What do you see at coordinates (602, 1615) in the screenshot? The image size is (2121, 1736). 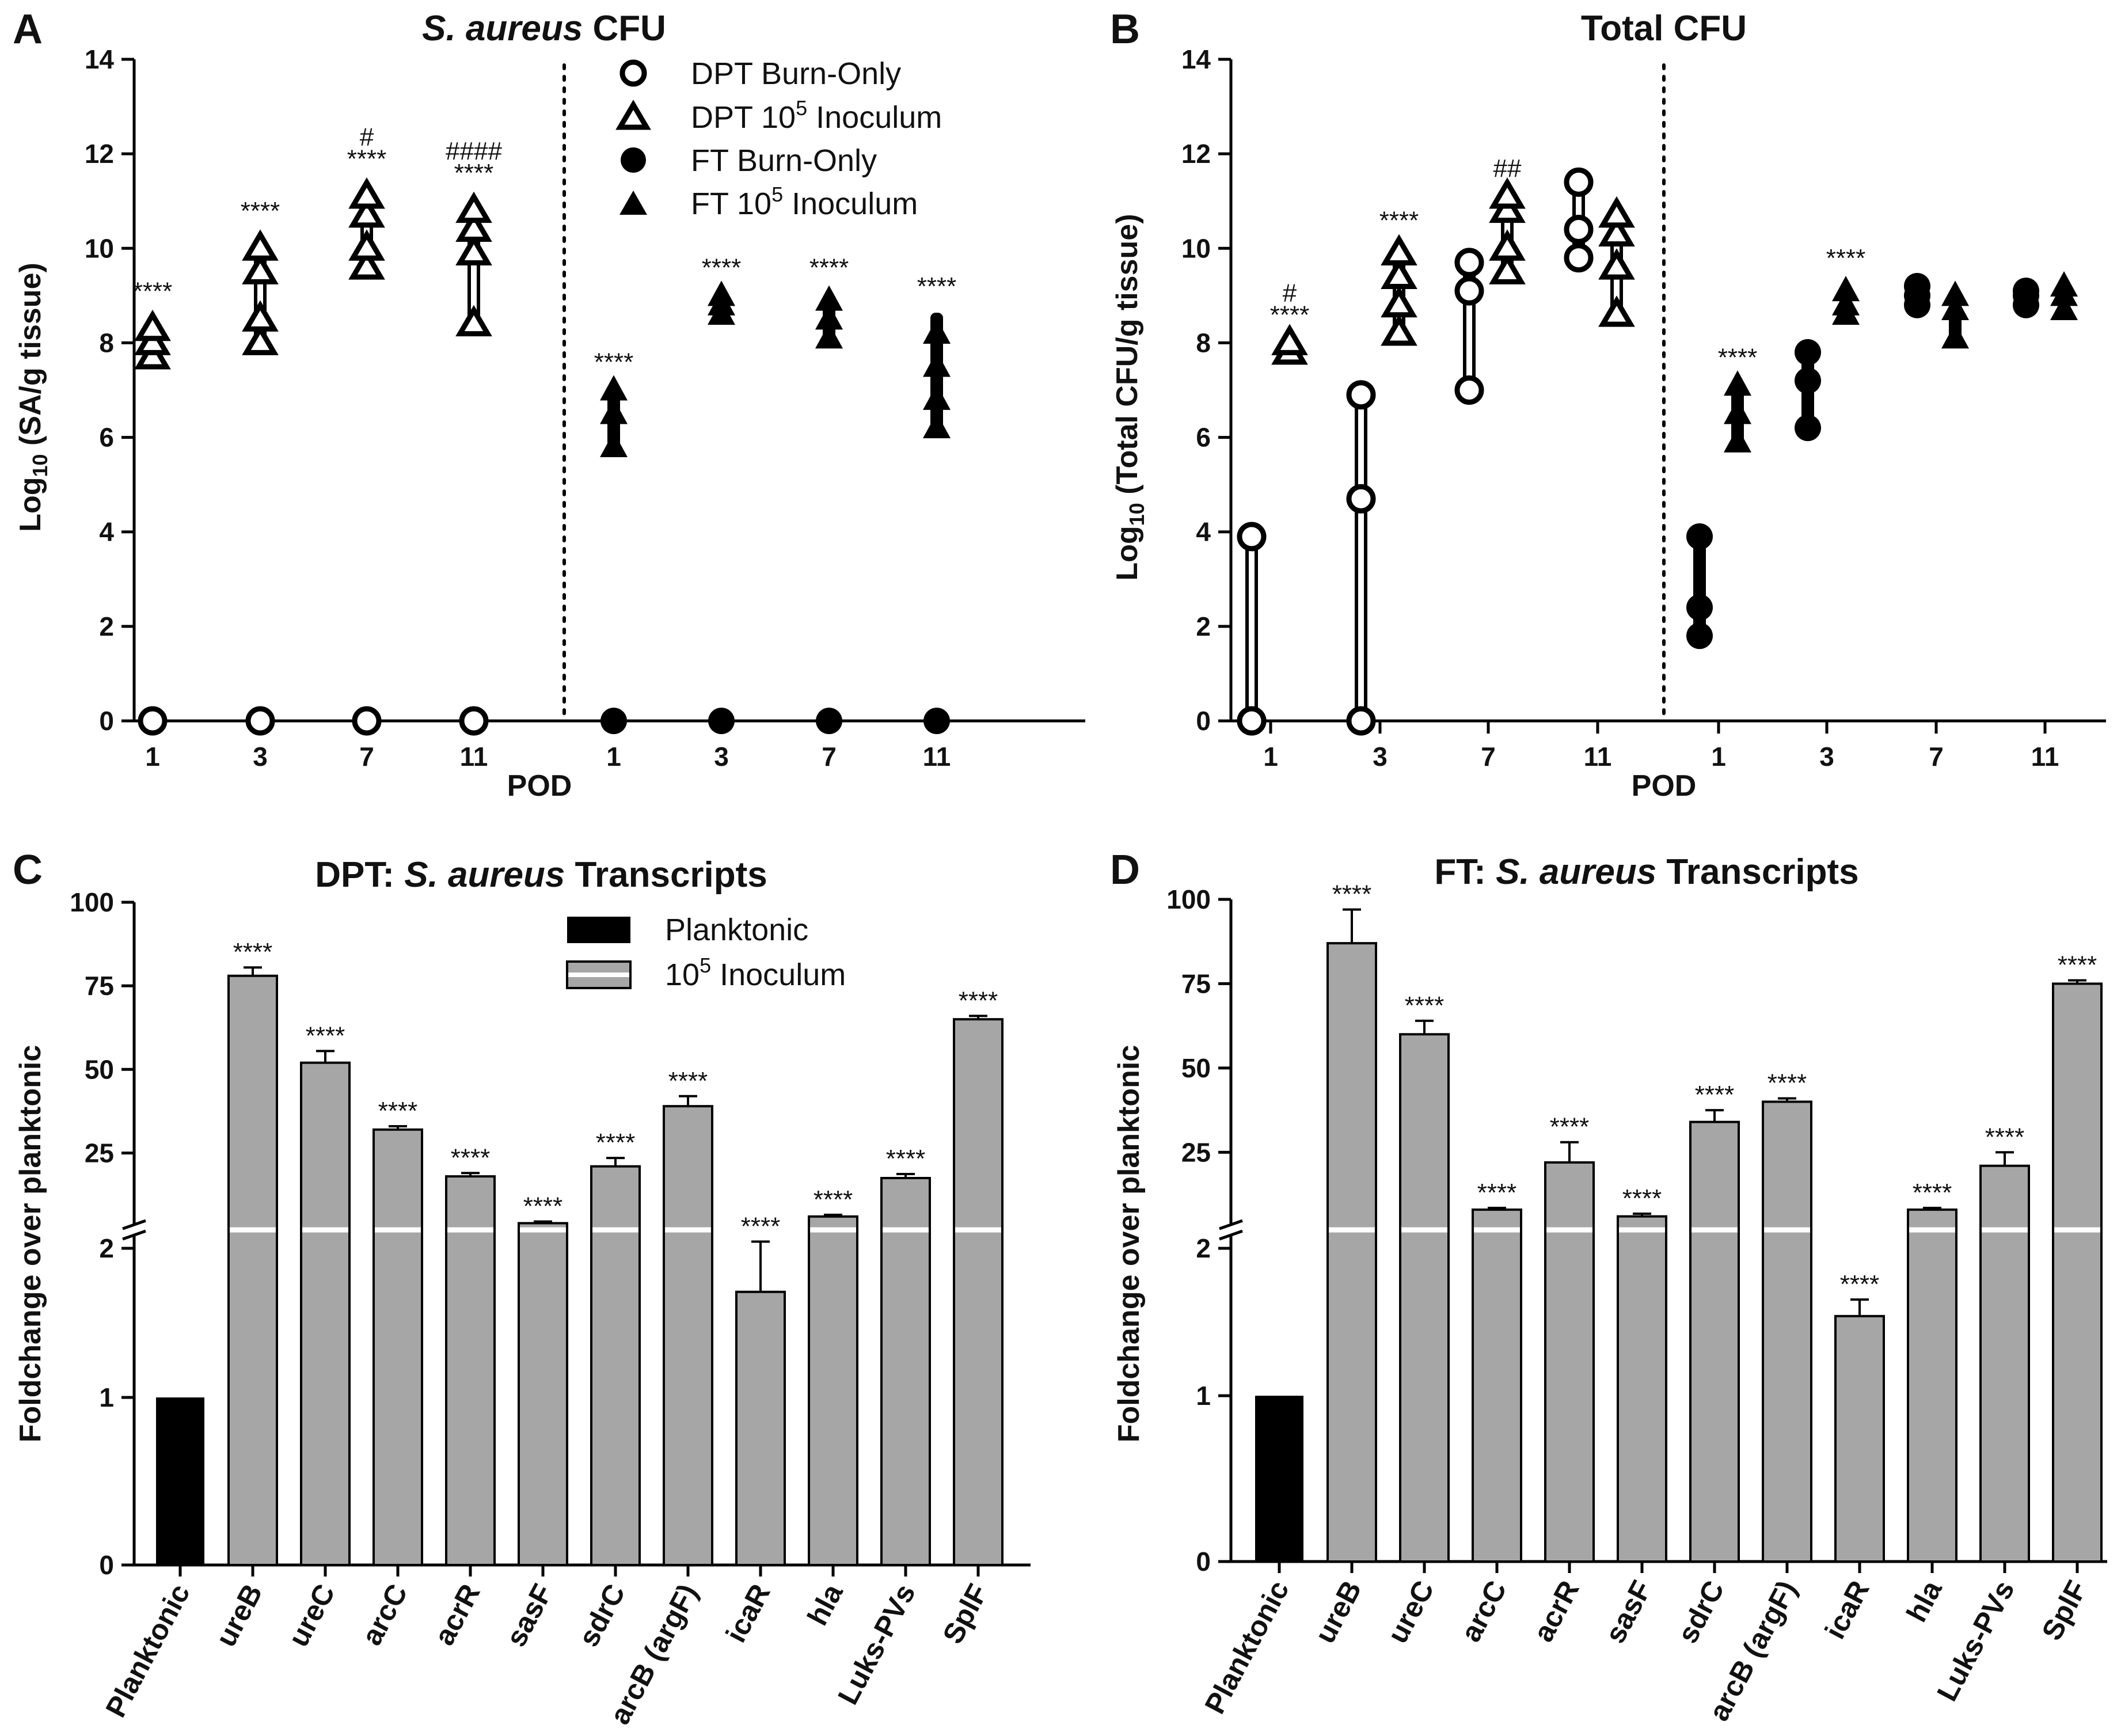 I see `panel-c-x-tick-label: sdrC` at bounding box center [602, 1615].